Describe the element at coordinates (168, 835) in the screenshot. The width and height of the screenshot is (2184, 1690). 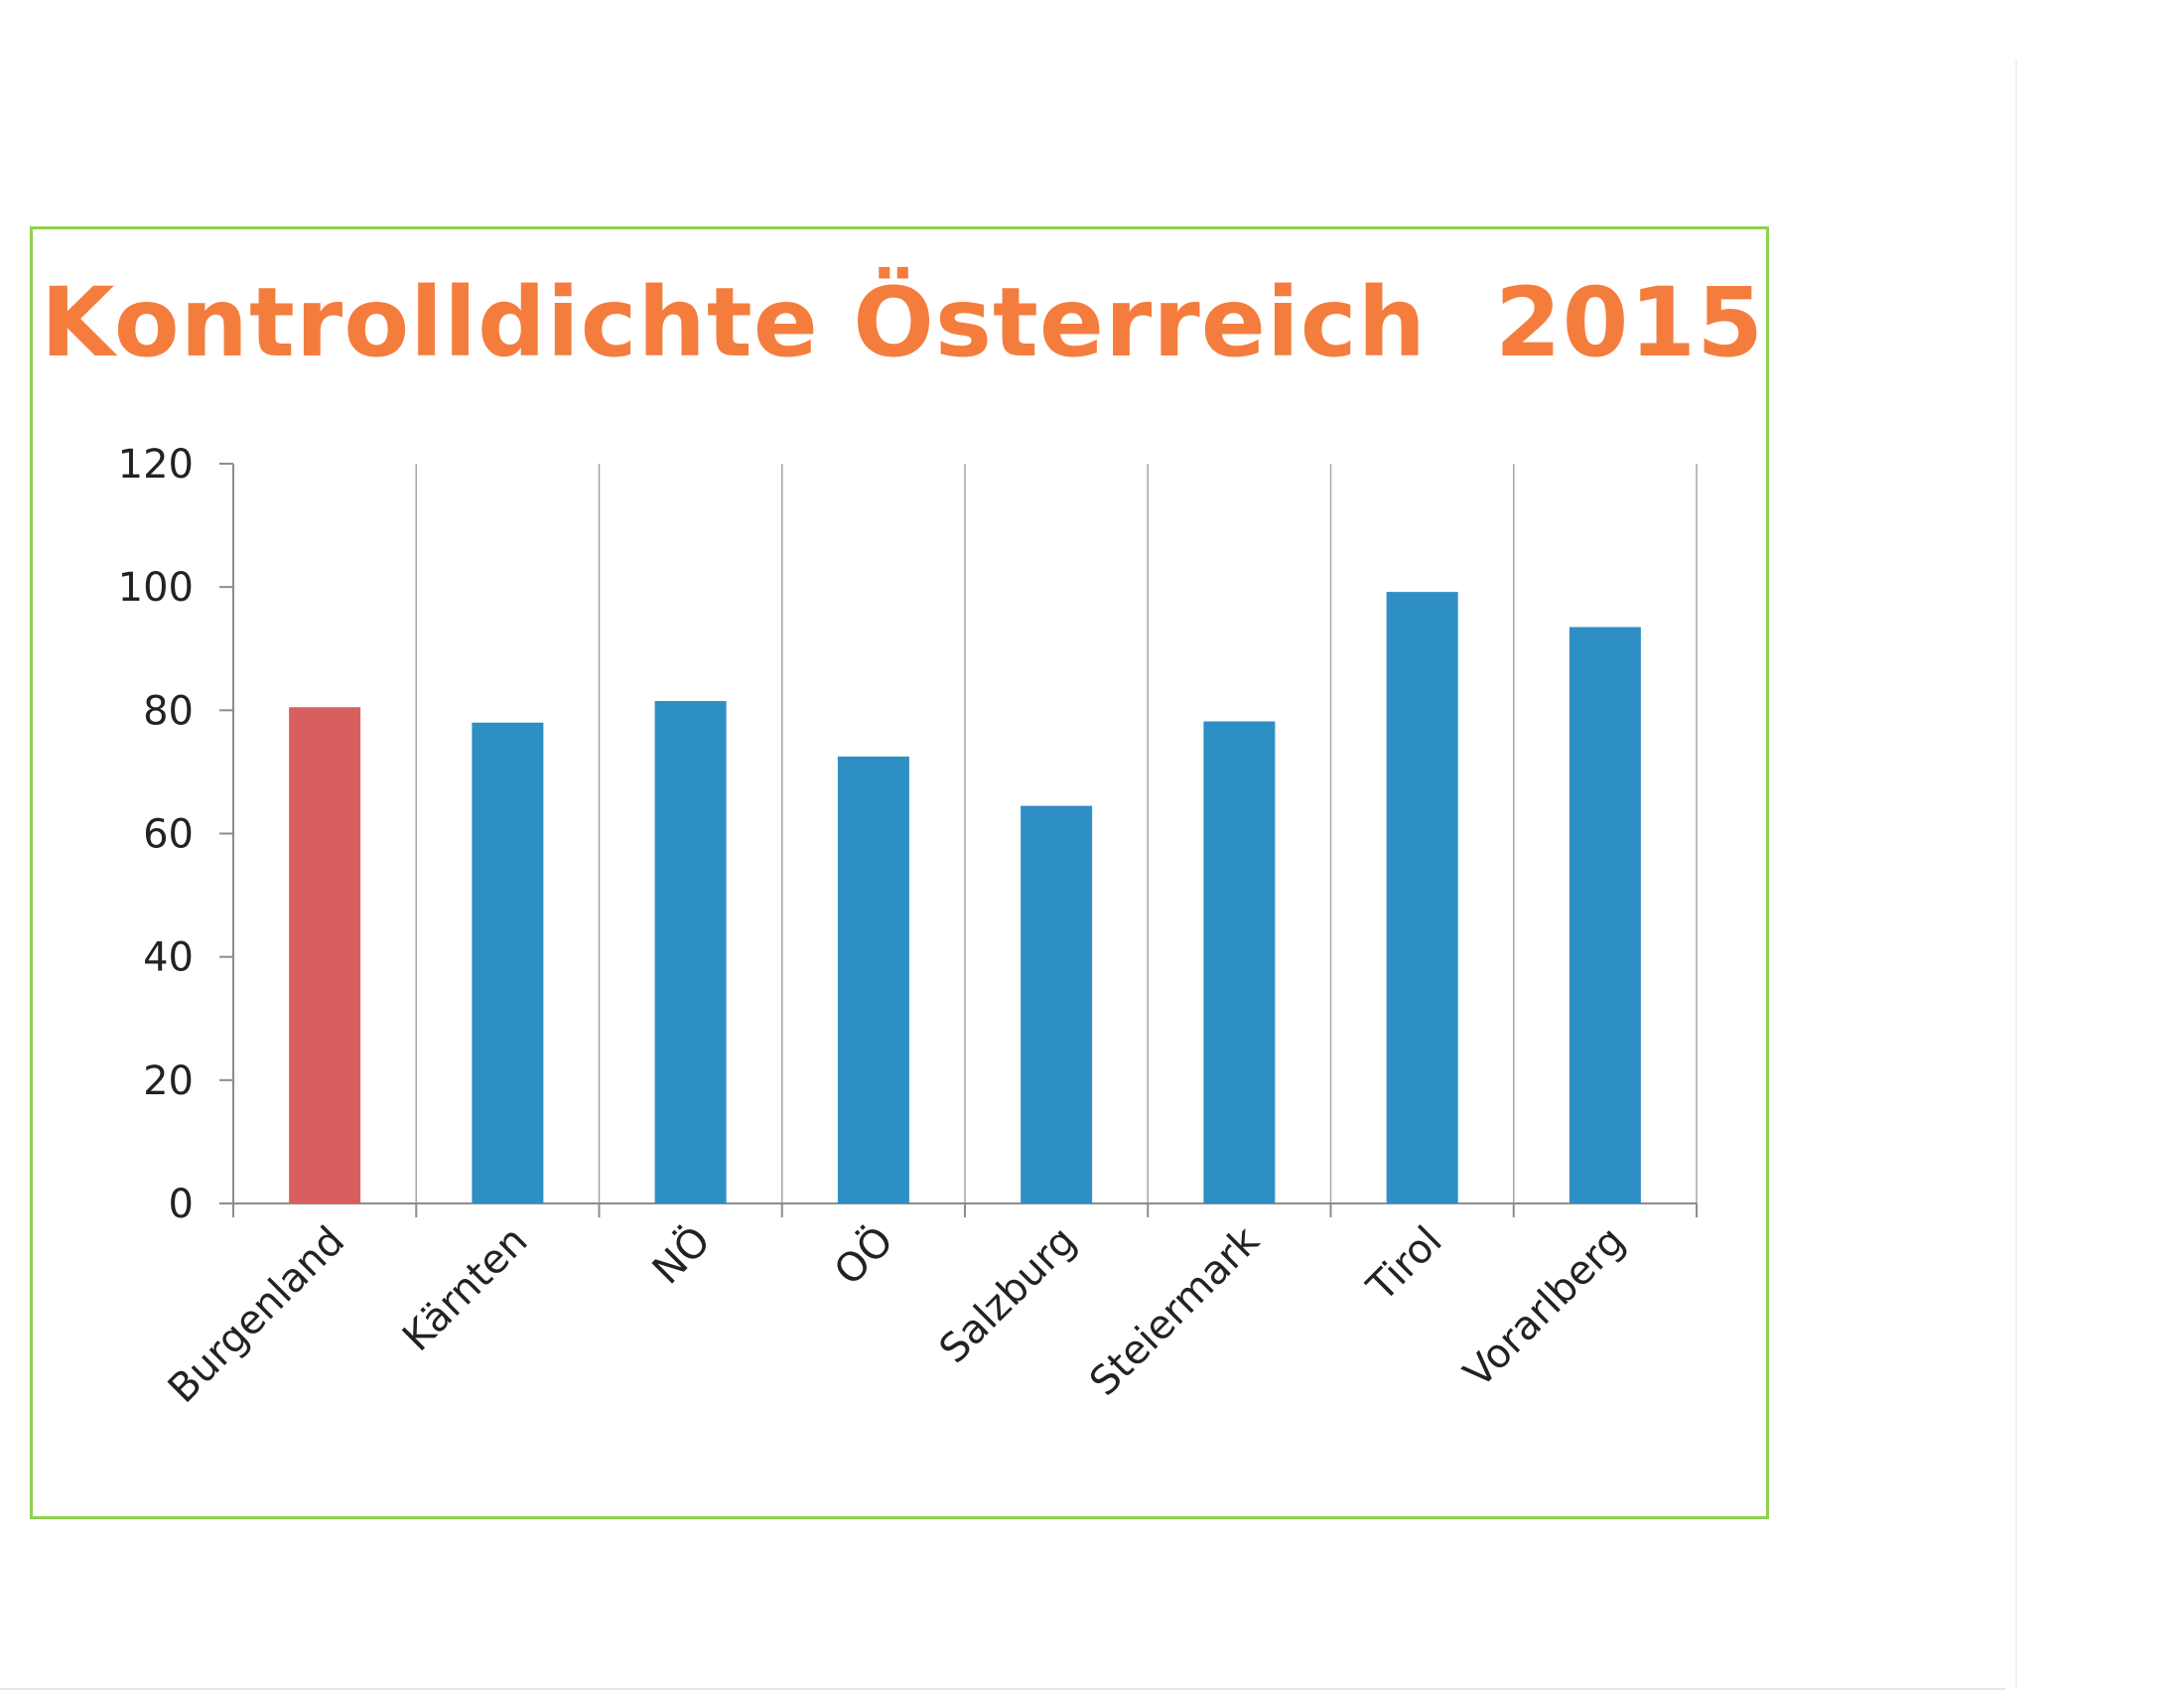
I see `y-tick-label: 60` at that location.